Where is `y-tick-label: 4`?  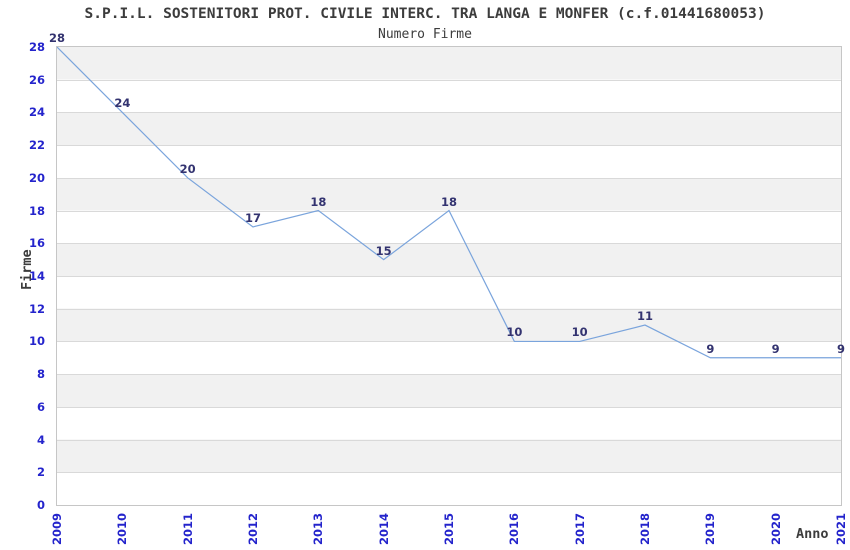 y-tick-label: 4 is located at coordinates (40, 439).